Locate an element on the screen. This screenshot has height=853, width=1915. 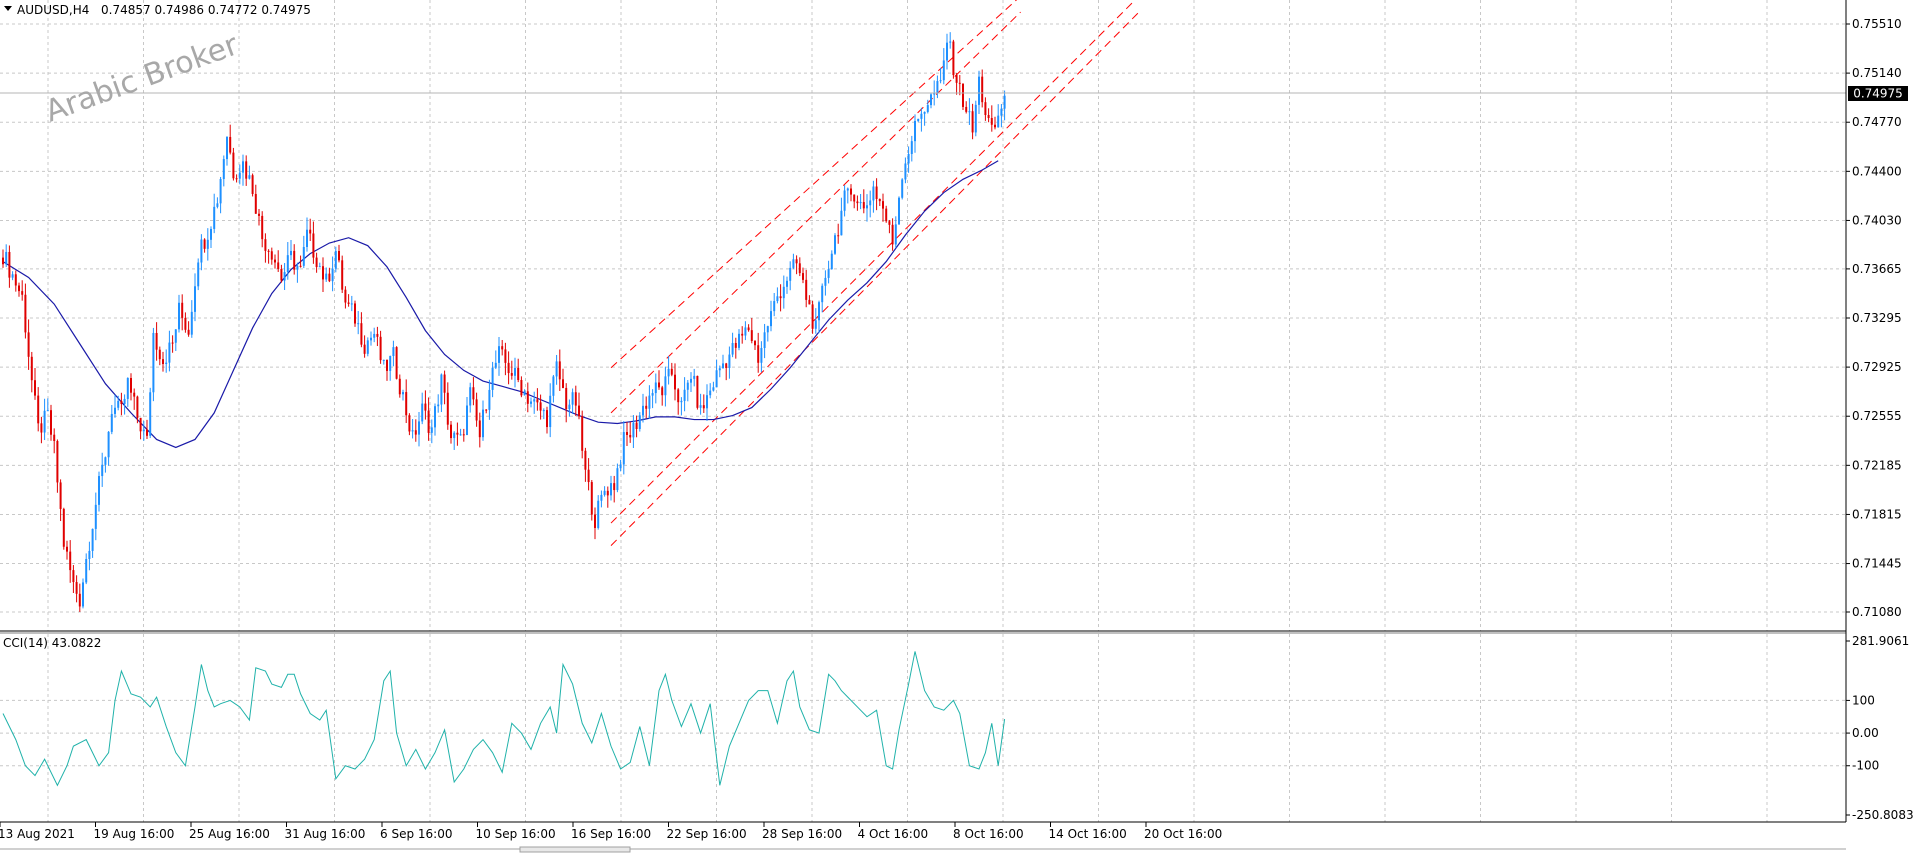
y-tick-label: 0.72925 is located at coordinates (1877, 367).